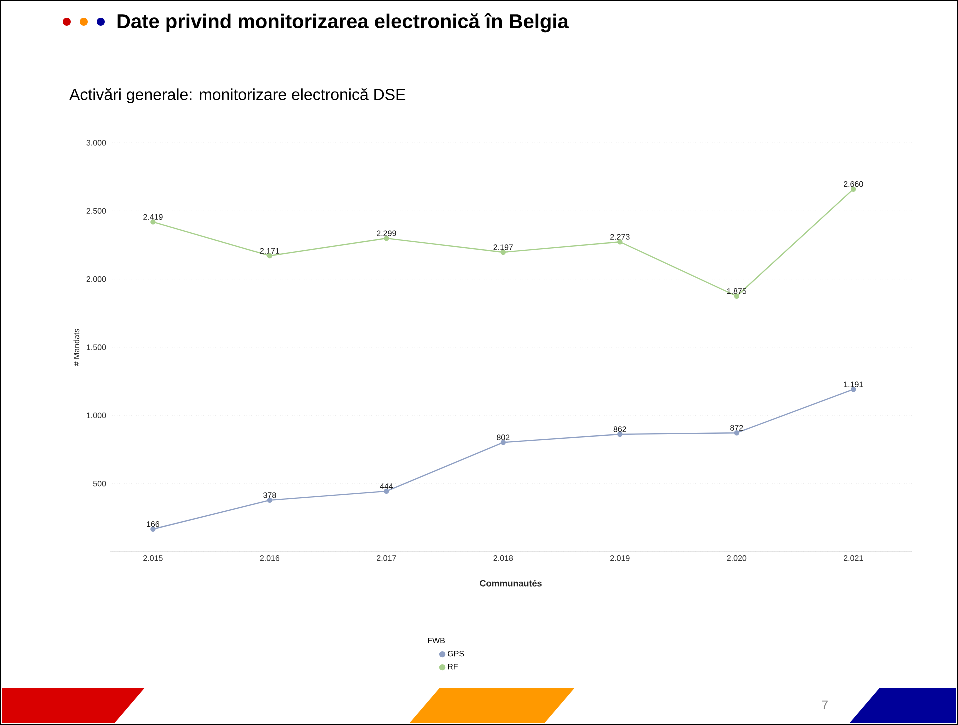 The image size is (958, 725). I want to click on chart-title: Date privind monitorizarea electronică în Belgia, so click(343, 23).